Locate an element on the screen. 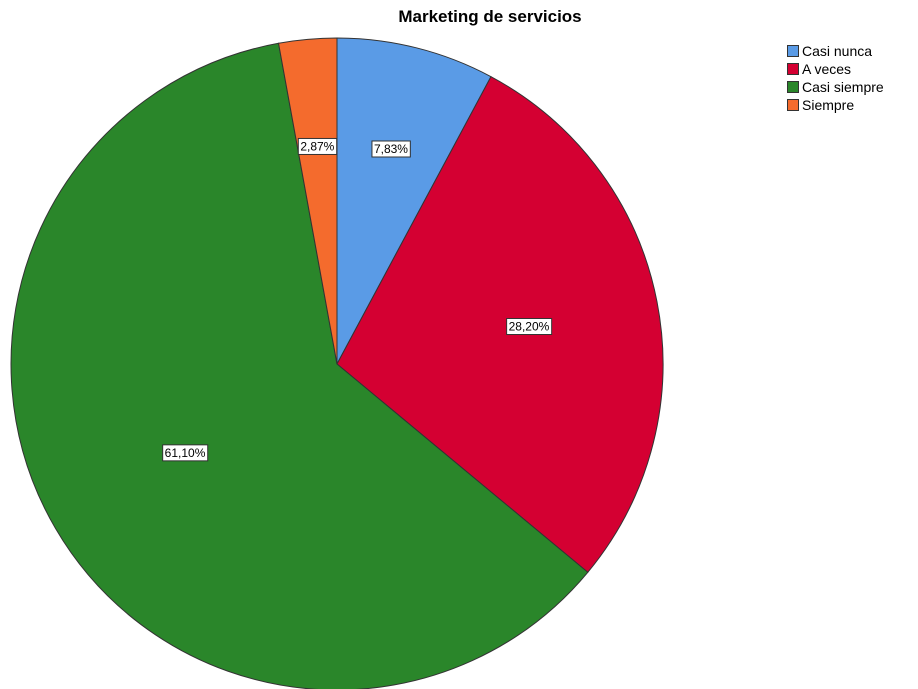 This screenshot has width=918, height=689. data-label-text: 7,83% is located at coordinates (391, 149).